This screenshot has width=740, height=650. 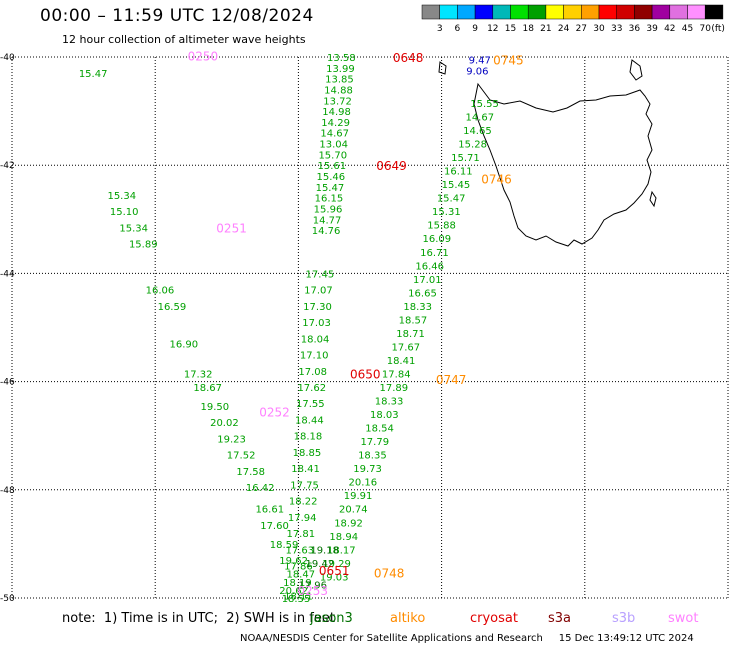 What do you see at coordinates (172, 307) in the screenshot?
I see `wave-height-label: 16.59` at bounding box center [172, 307].